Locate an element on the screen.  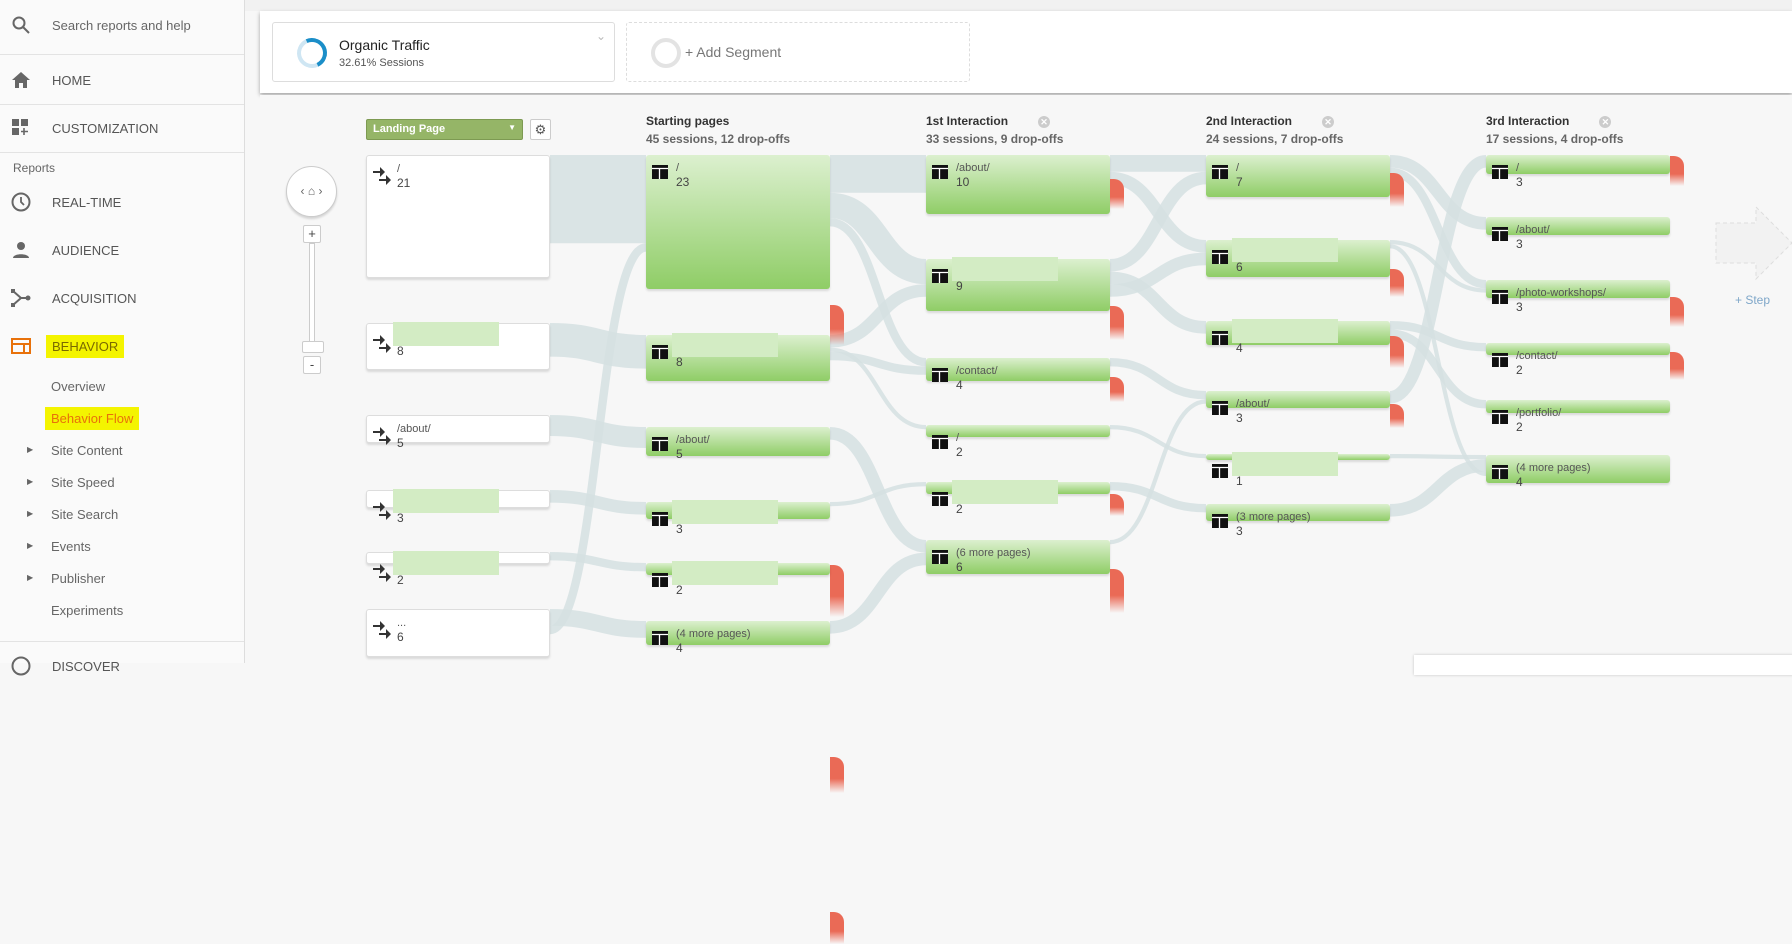
page-node: /portfolio/2 is located at coordinates (1578, 417).